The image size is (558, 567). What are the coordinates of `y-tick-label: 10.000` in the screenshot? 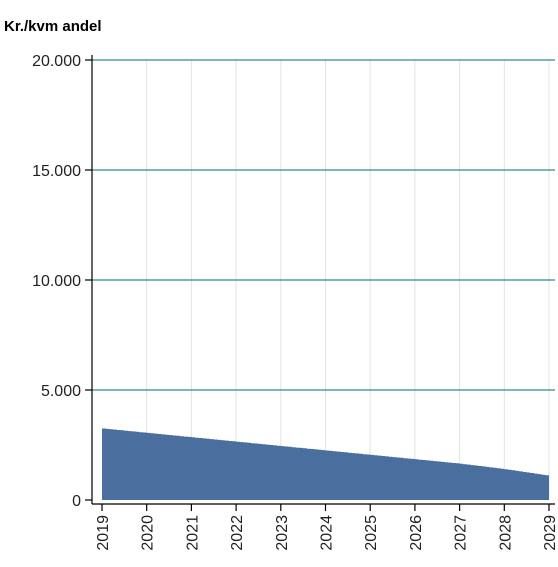 It's located at (56, 281).